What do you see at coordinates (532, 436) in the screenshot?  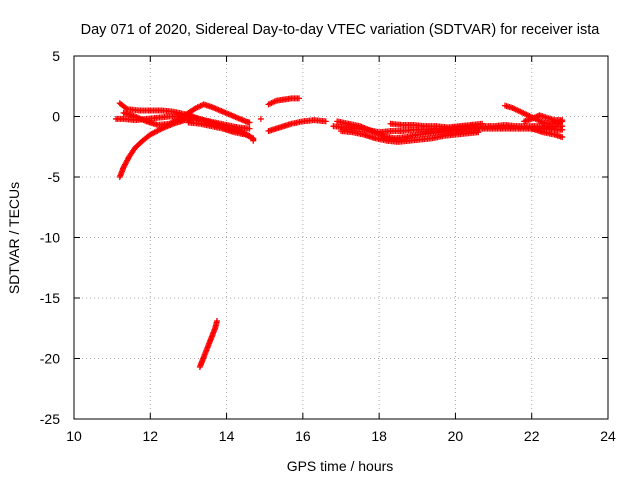 I see `x-tick-label: 22` at bounding box center [532, 436].